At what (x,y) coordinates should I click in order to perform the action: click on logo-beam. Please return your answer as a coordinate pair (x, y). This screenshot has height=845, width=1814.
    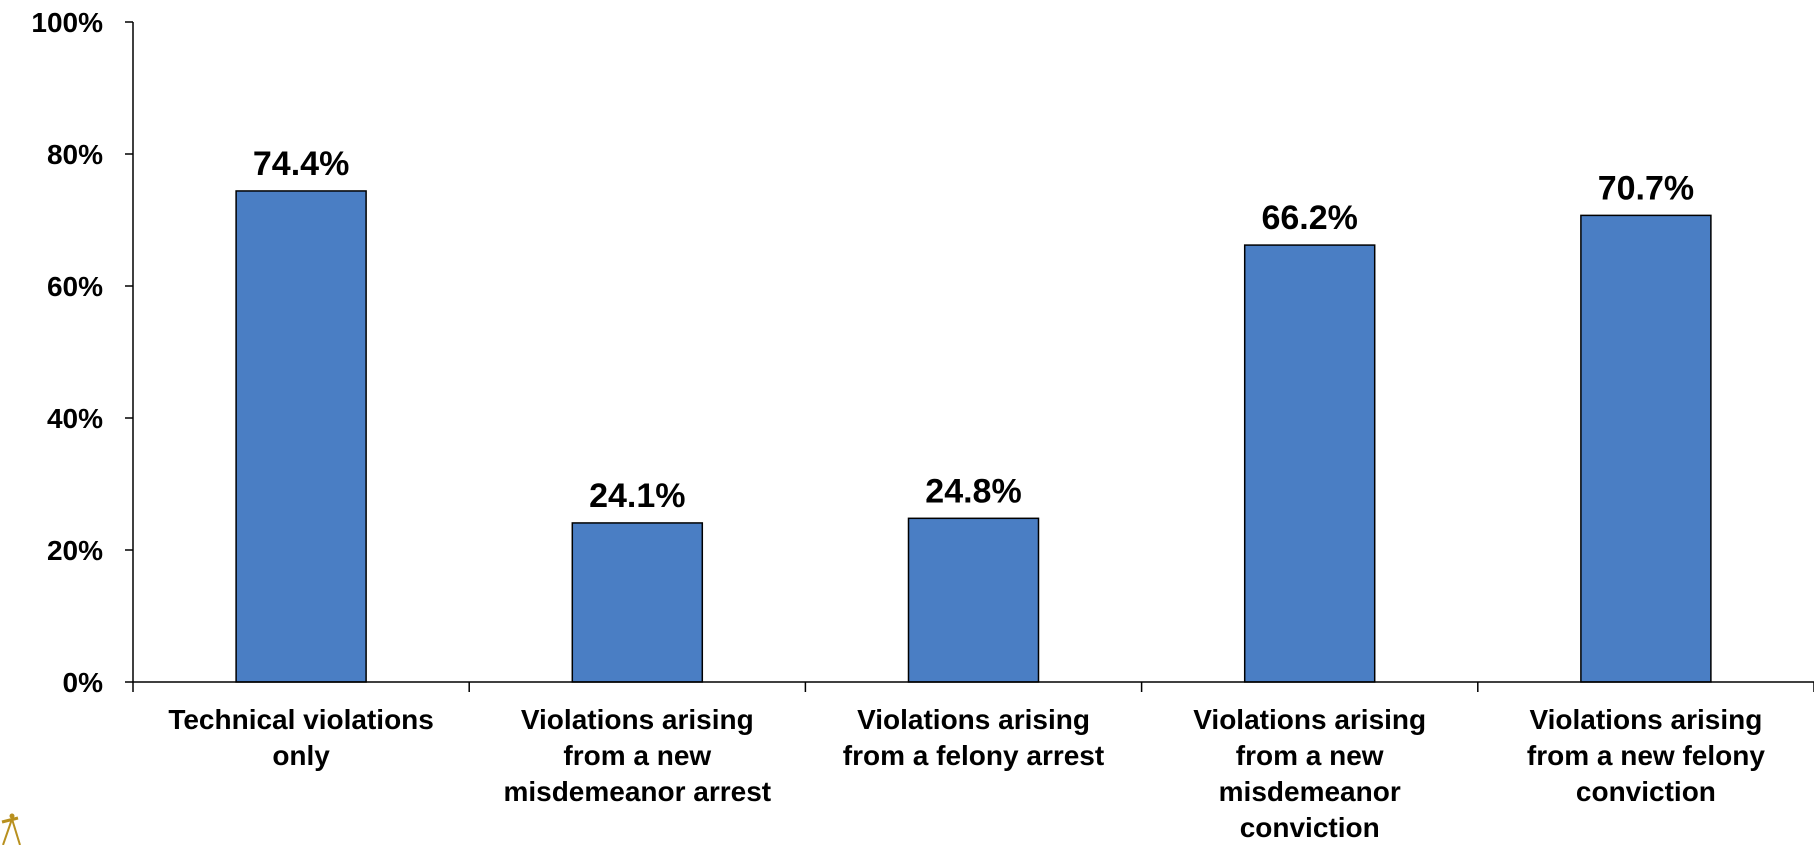
    Looking at the image, I should click on (10, 820).